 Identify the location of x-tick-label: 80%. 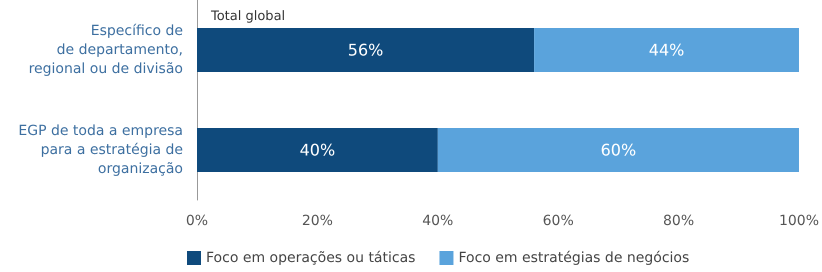
(678, 221).